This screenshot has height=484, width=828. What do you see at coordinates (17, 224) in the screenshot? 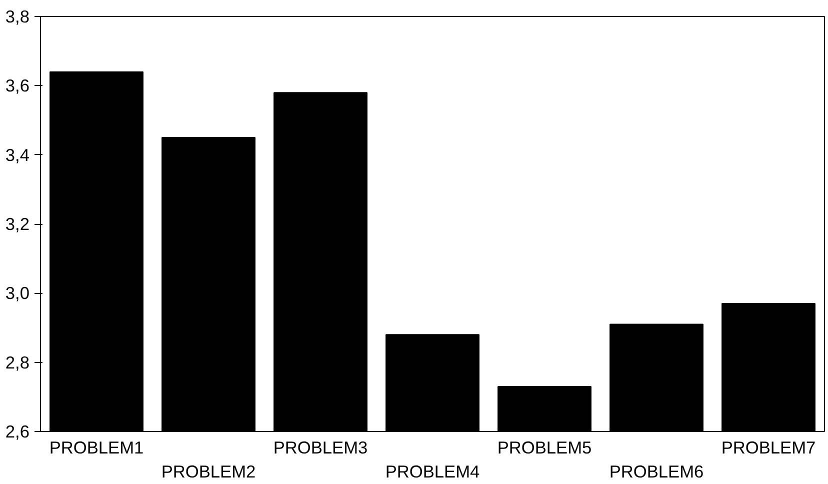
I see `y-tick-label: 3,2` at bounding box center [17, 224].